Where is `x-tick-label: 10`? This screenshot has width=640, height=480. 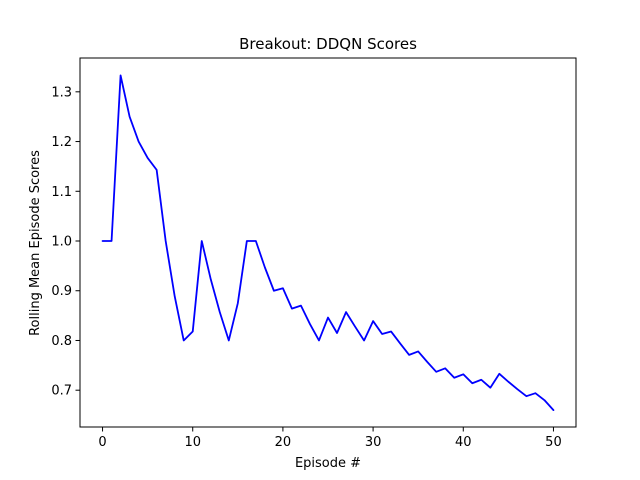 x-tick-label: 10 is located at coordinates (192, 442).